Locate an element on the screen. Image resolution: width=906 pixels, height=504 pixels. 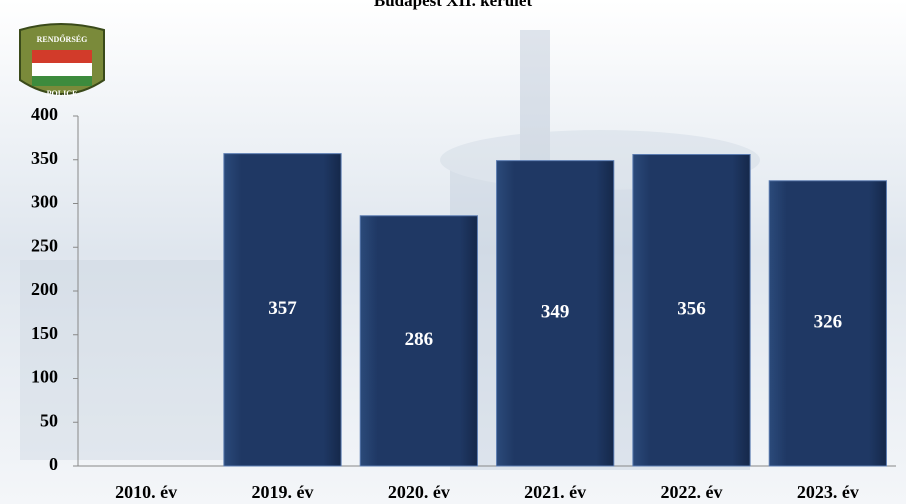
y-tick-label: 100 is located at coordinates (44, 377).